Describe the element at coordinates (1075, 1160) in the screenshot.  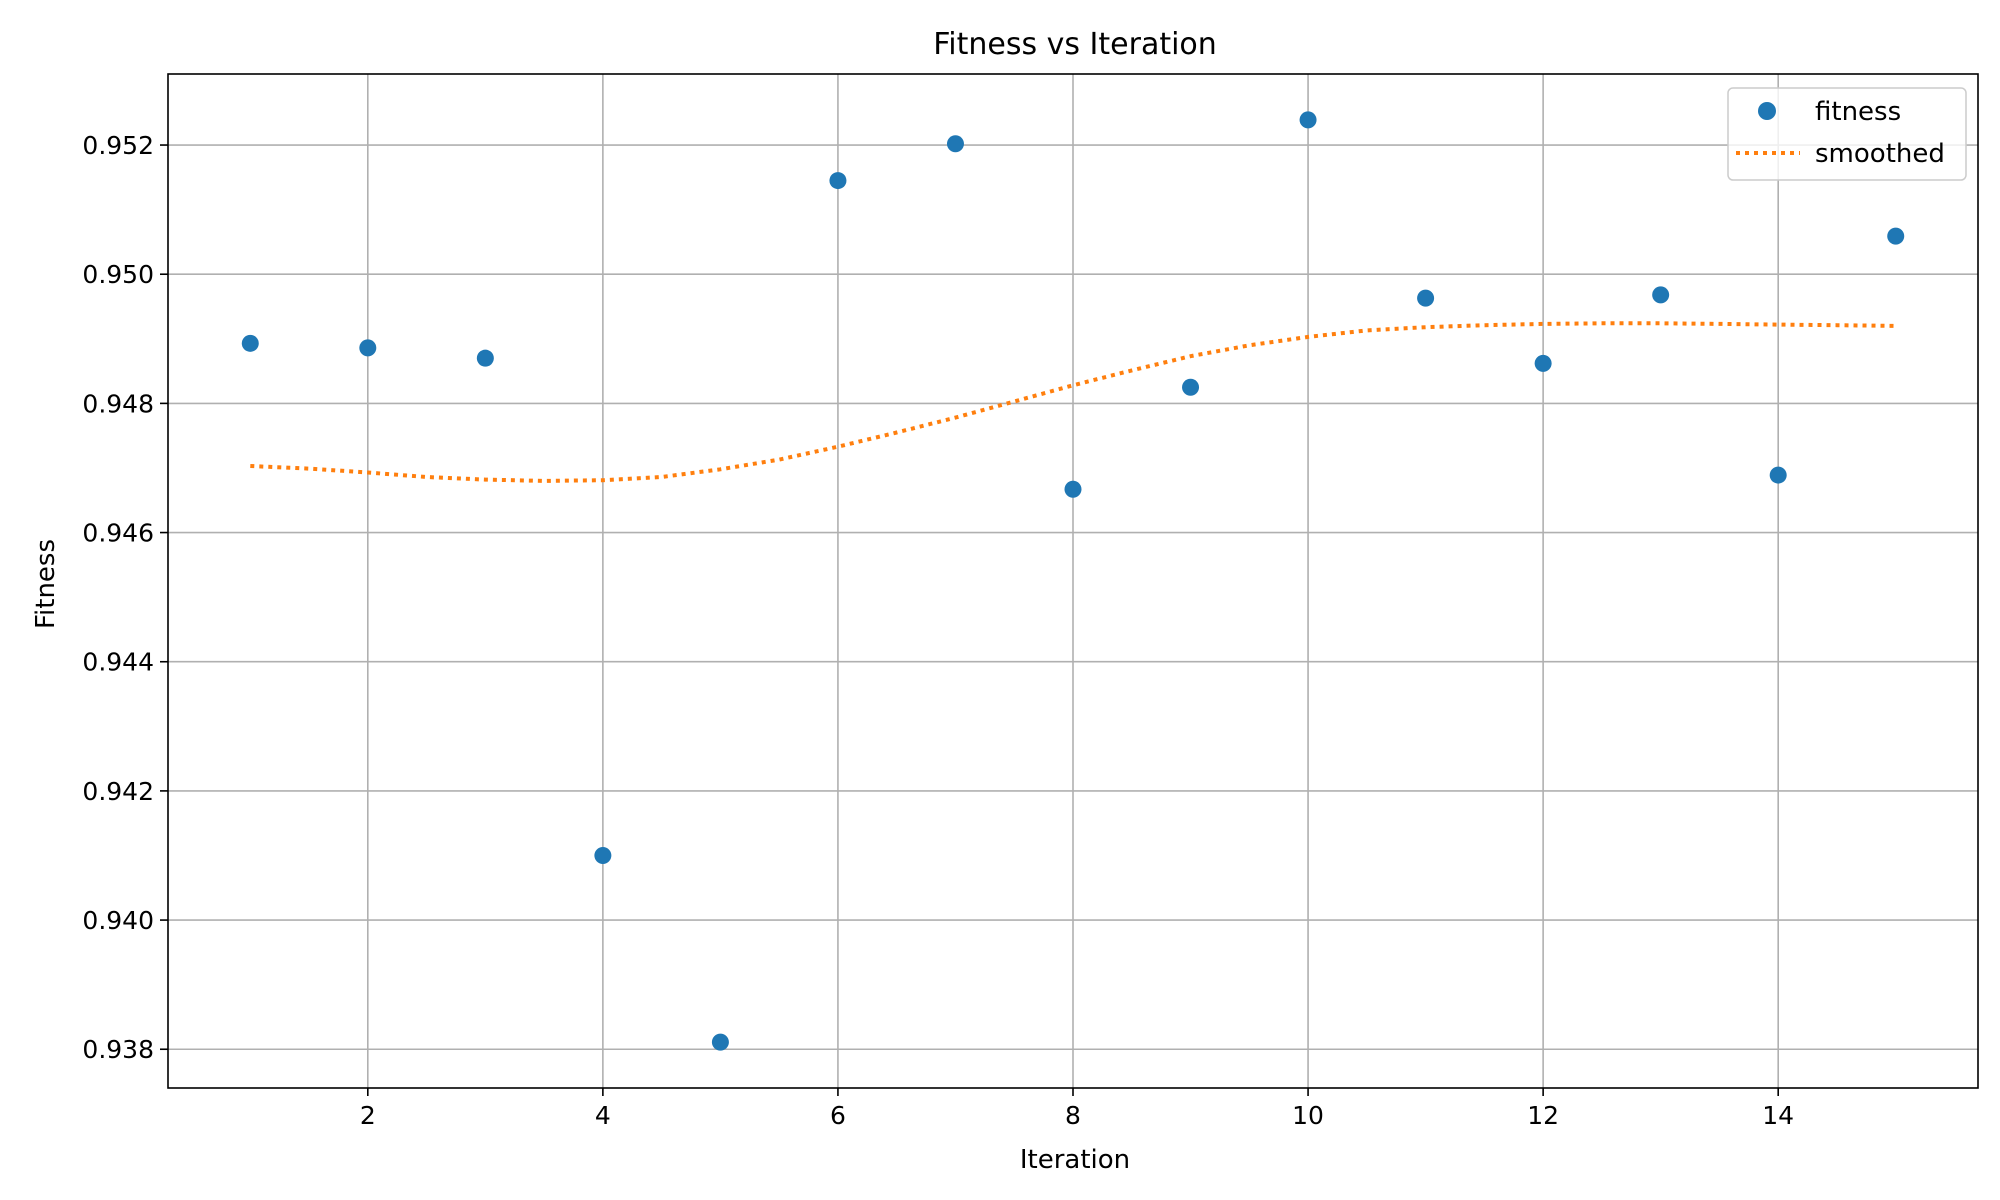
I see `x-axis-label: Iteration` at that location.